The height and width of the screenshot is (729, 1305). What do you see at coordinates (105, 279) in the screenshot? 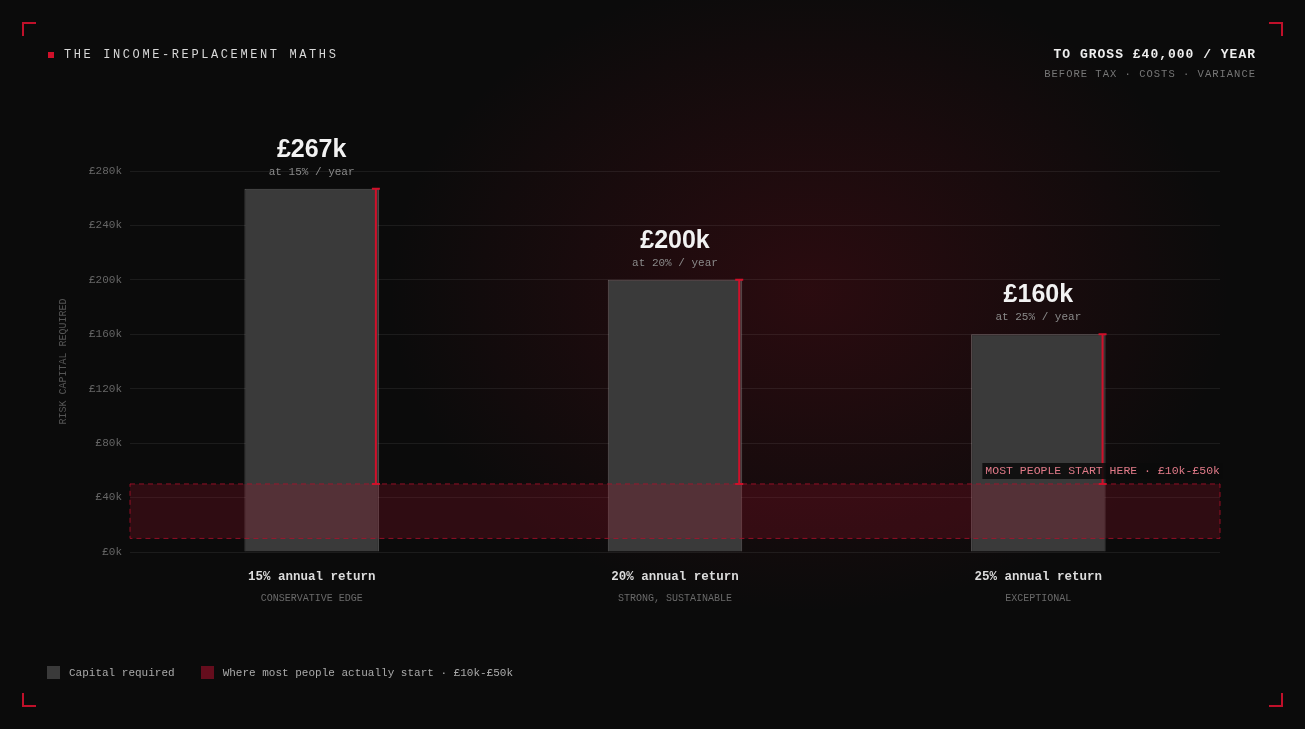
I see `y-tick-label: £200k` at bounding box center [105, 279].